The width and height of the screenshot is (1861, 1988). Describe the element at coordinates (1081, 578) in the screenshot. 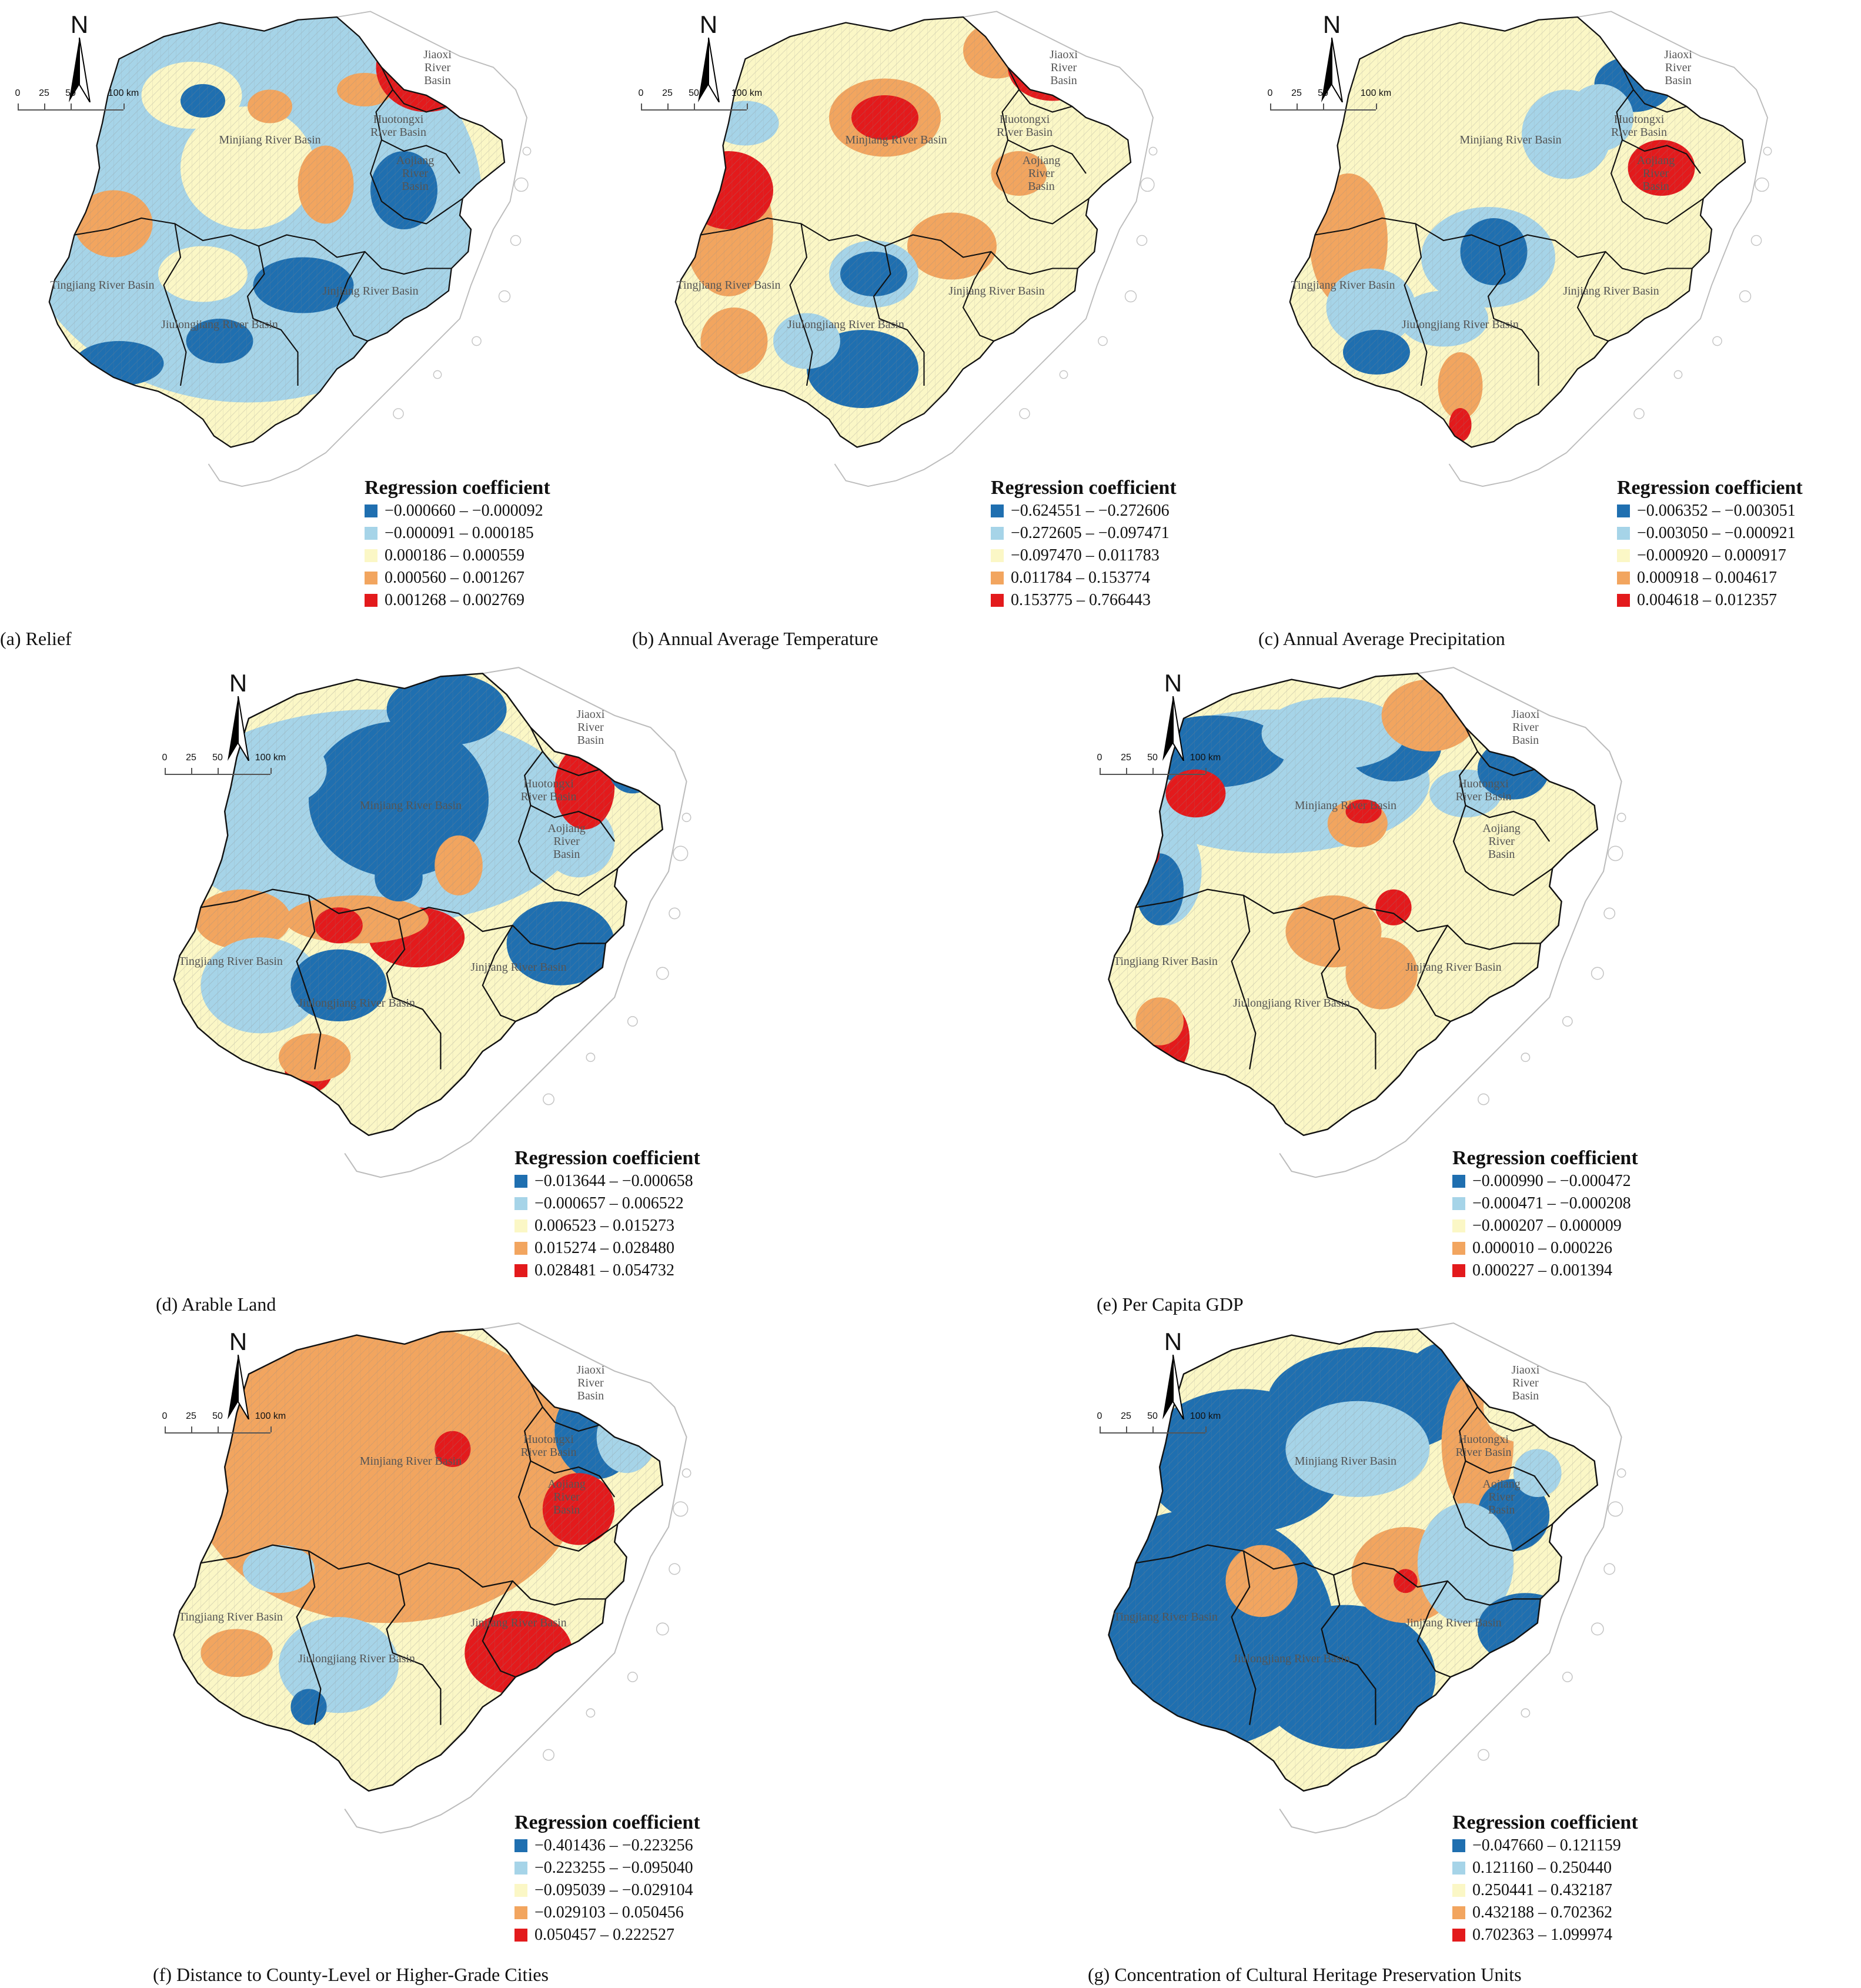

I see `legend-range-label: 0.011784 – 0.153774` at that location.